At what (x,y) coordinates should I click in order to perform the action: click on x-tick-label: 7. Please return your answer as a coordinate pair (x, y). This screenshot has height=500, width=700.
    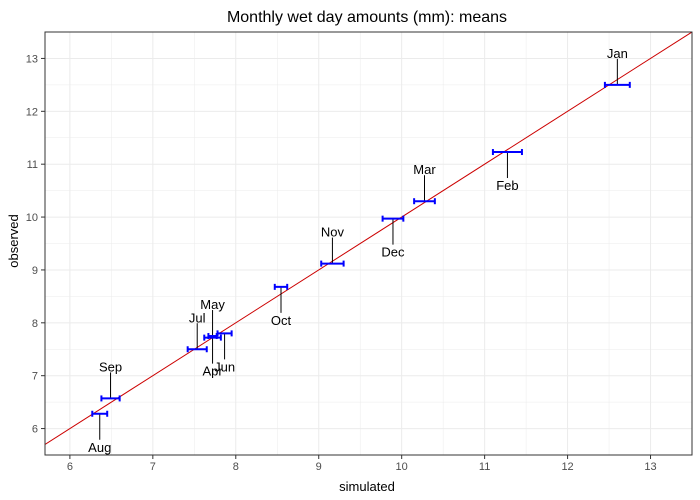
    Looking at the image, I should click on (153, 467).